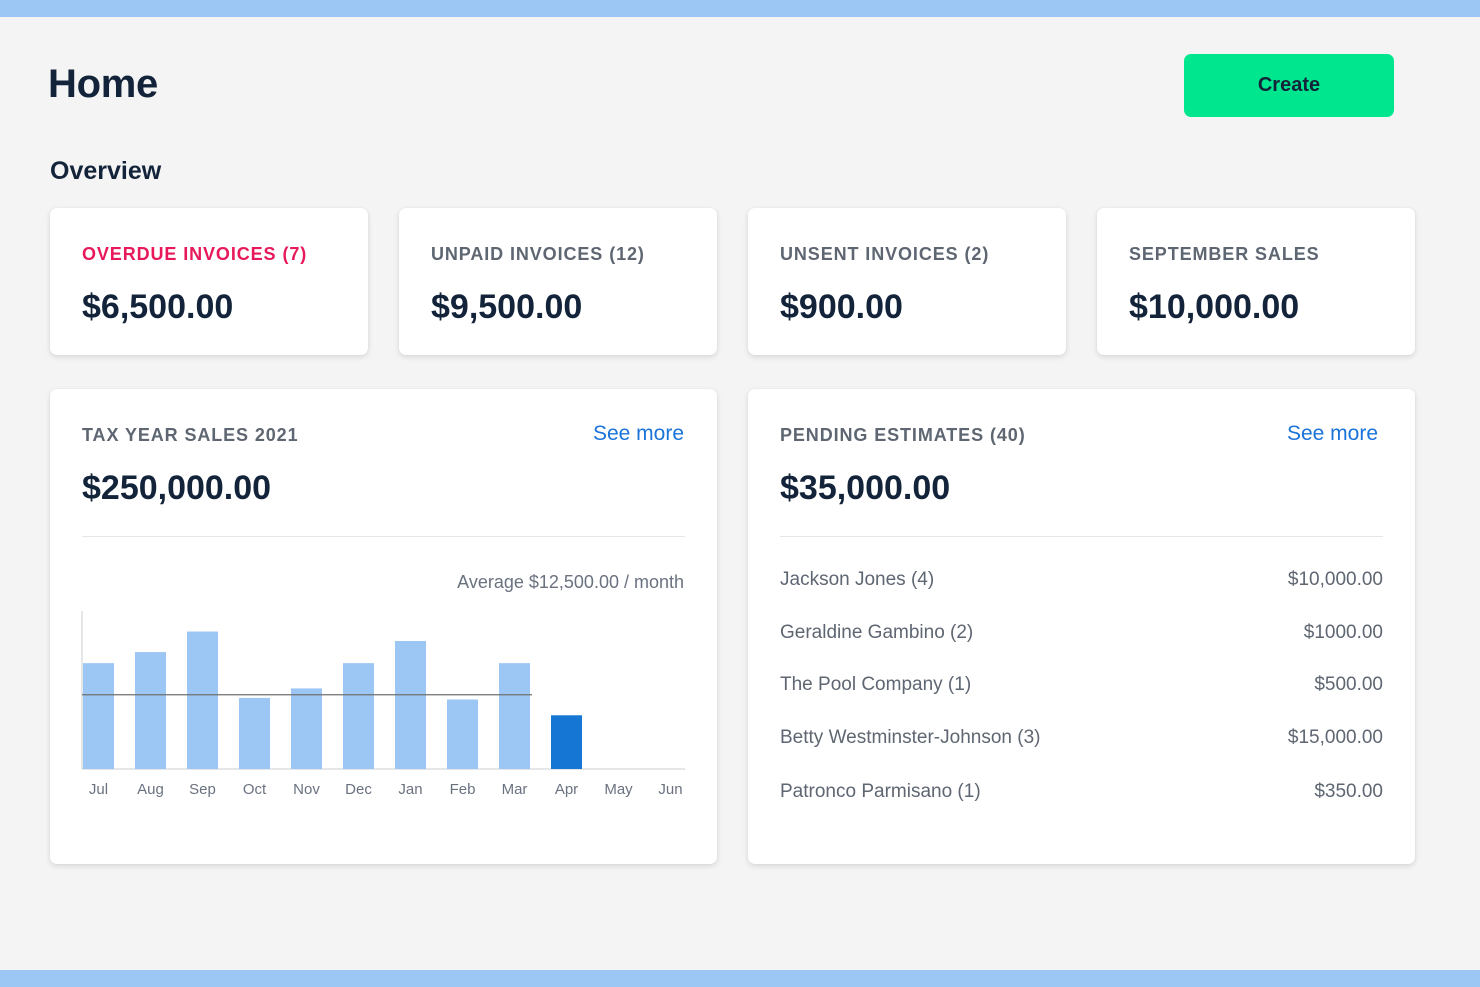 The width and height of the screenshot is (1480, 987). Describe the element at coordinates (558, 281) in the screenshot. I see `unpaid-invoices-card: UNPAID INVOICES (12) $9,500.00` at that location.